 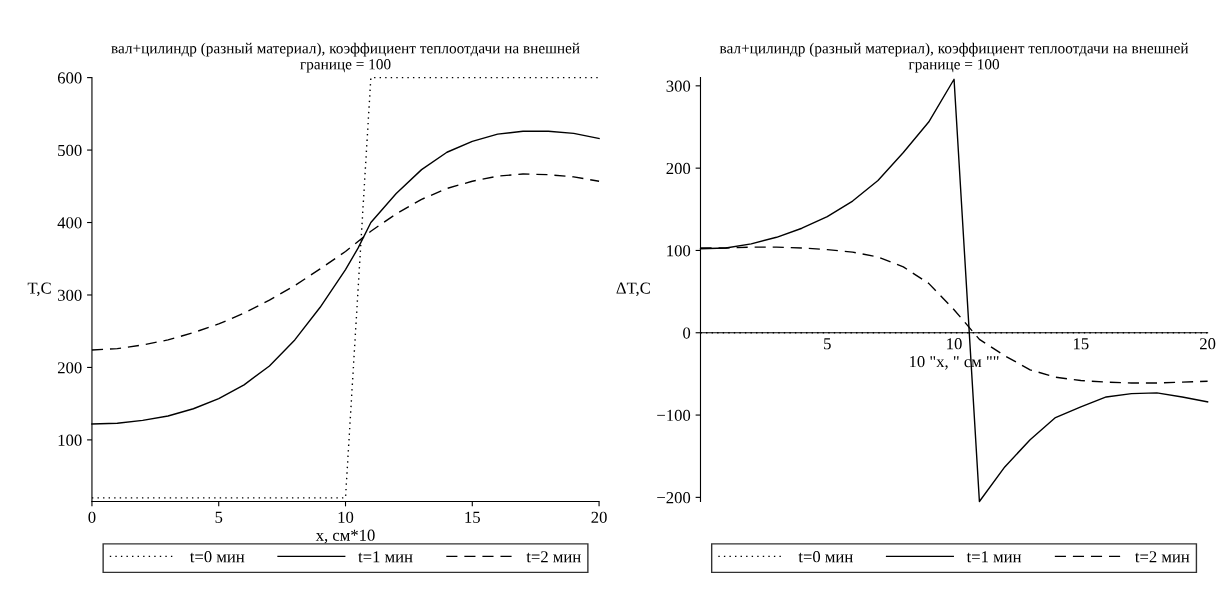 I want to click on y-tick-label: −200, so click(x=674, y=498).